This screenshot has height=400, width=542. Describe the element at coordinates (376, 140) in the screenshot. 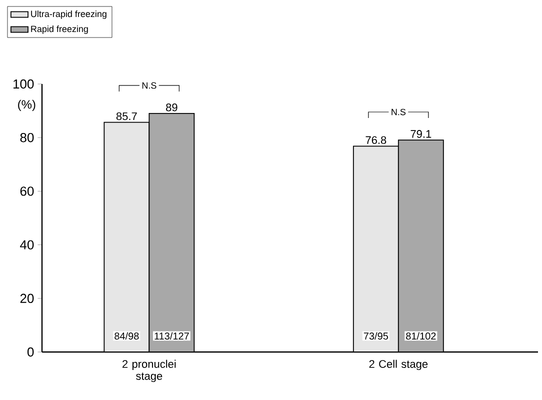

I see `data-label: 76.8` at that location.